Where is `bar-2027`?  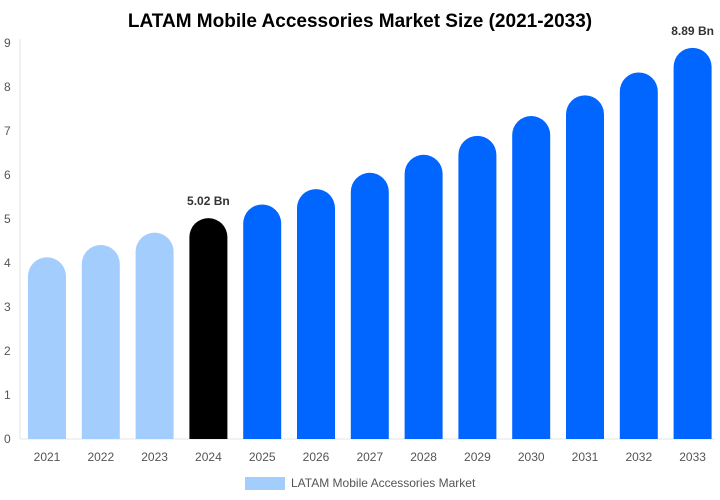
bar-2027 is located at coordinates (369, 306).